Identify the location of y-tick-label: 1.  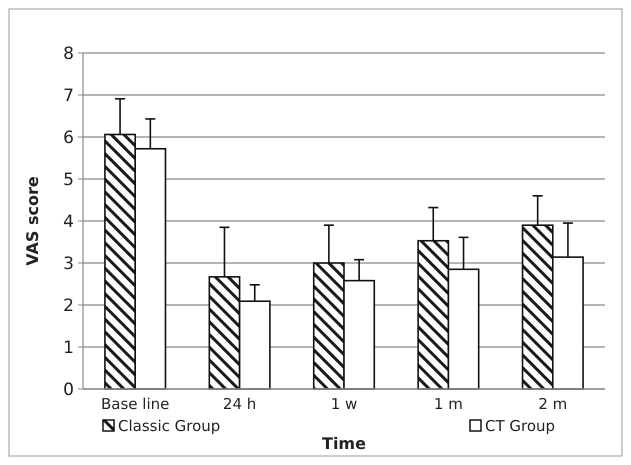
(68, 348).